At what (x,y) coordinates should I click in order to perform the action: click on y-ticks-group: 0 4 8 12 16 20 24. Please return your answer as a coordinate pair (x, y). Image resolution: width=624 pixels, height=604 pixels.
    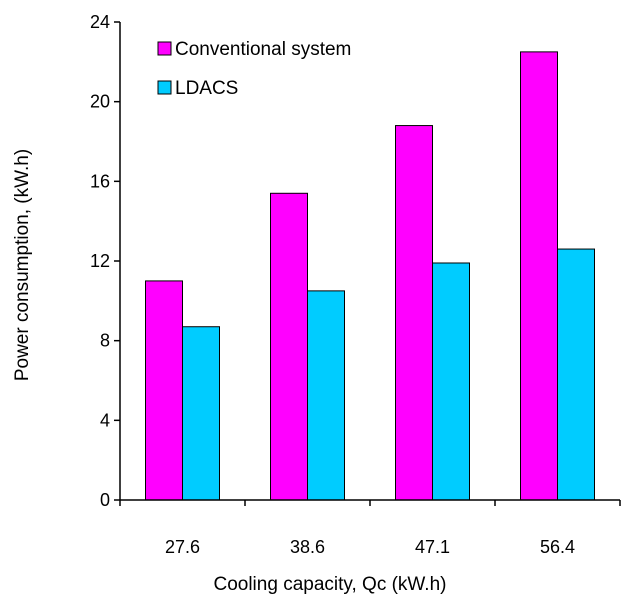
    Looking at the image, I should click on (105, 261).